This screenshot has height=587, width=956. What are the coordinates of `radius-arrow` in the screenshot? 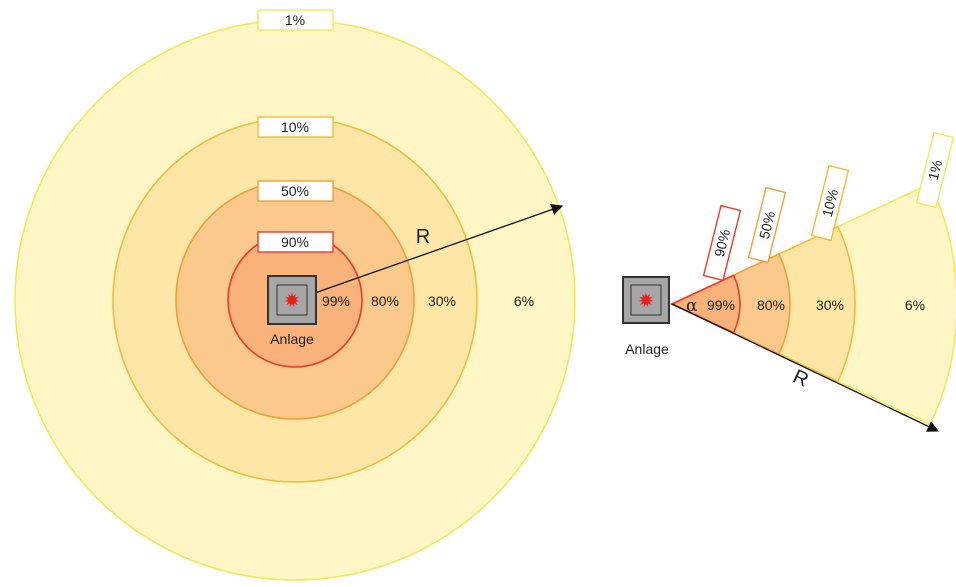 It's located at (429, 252).